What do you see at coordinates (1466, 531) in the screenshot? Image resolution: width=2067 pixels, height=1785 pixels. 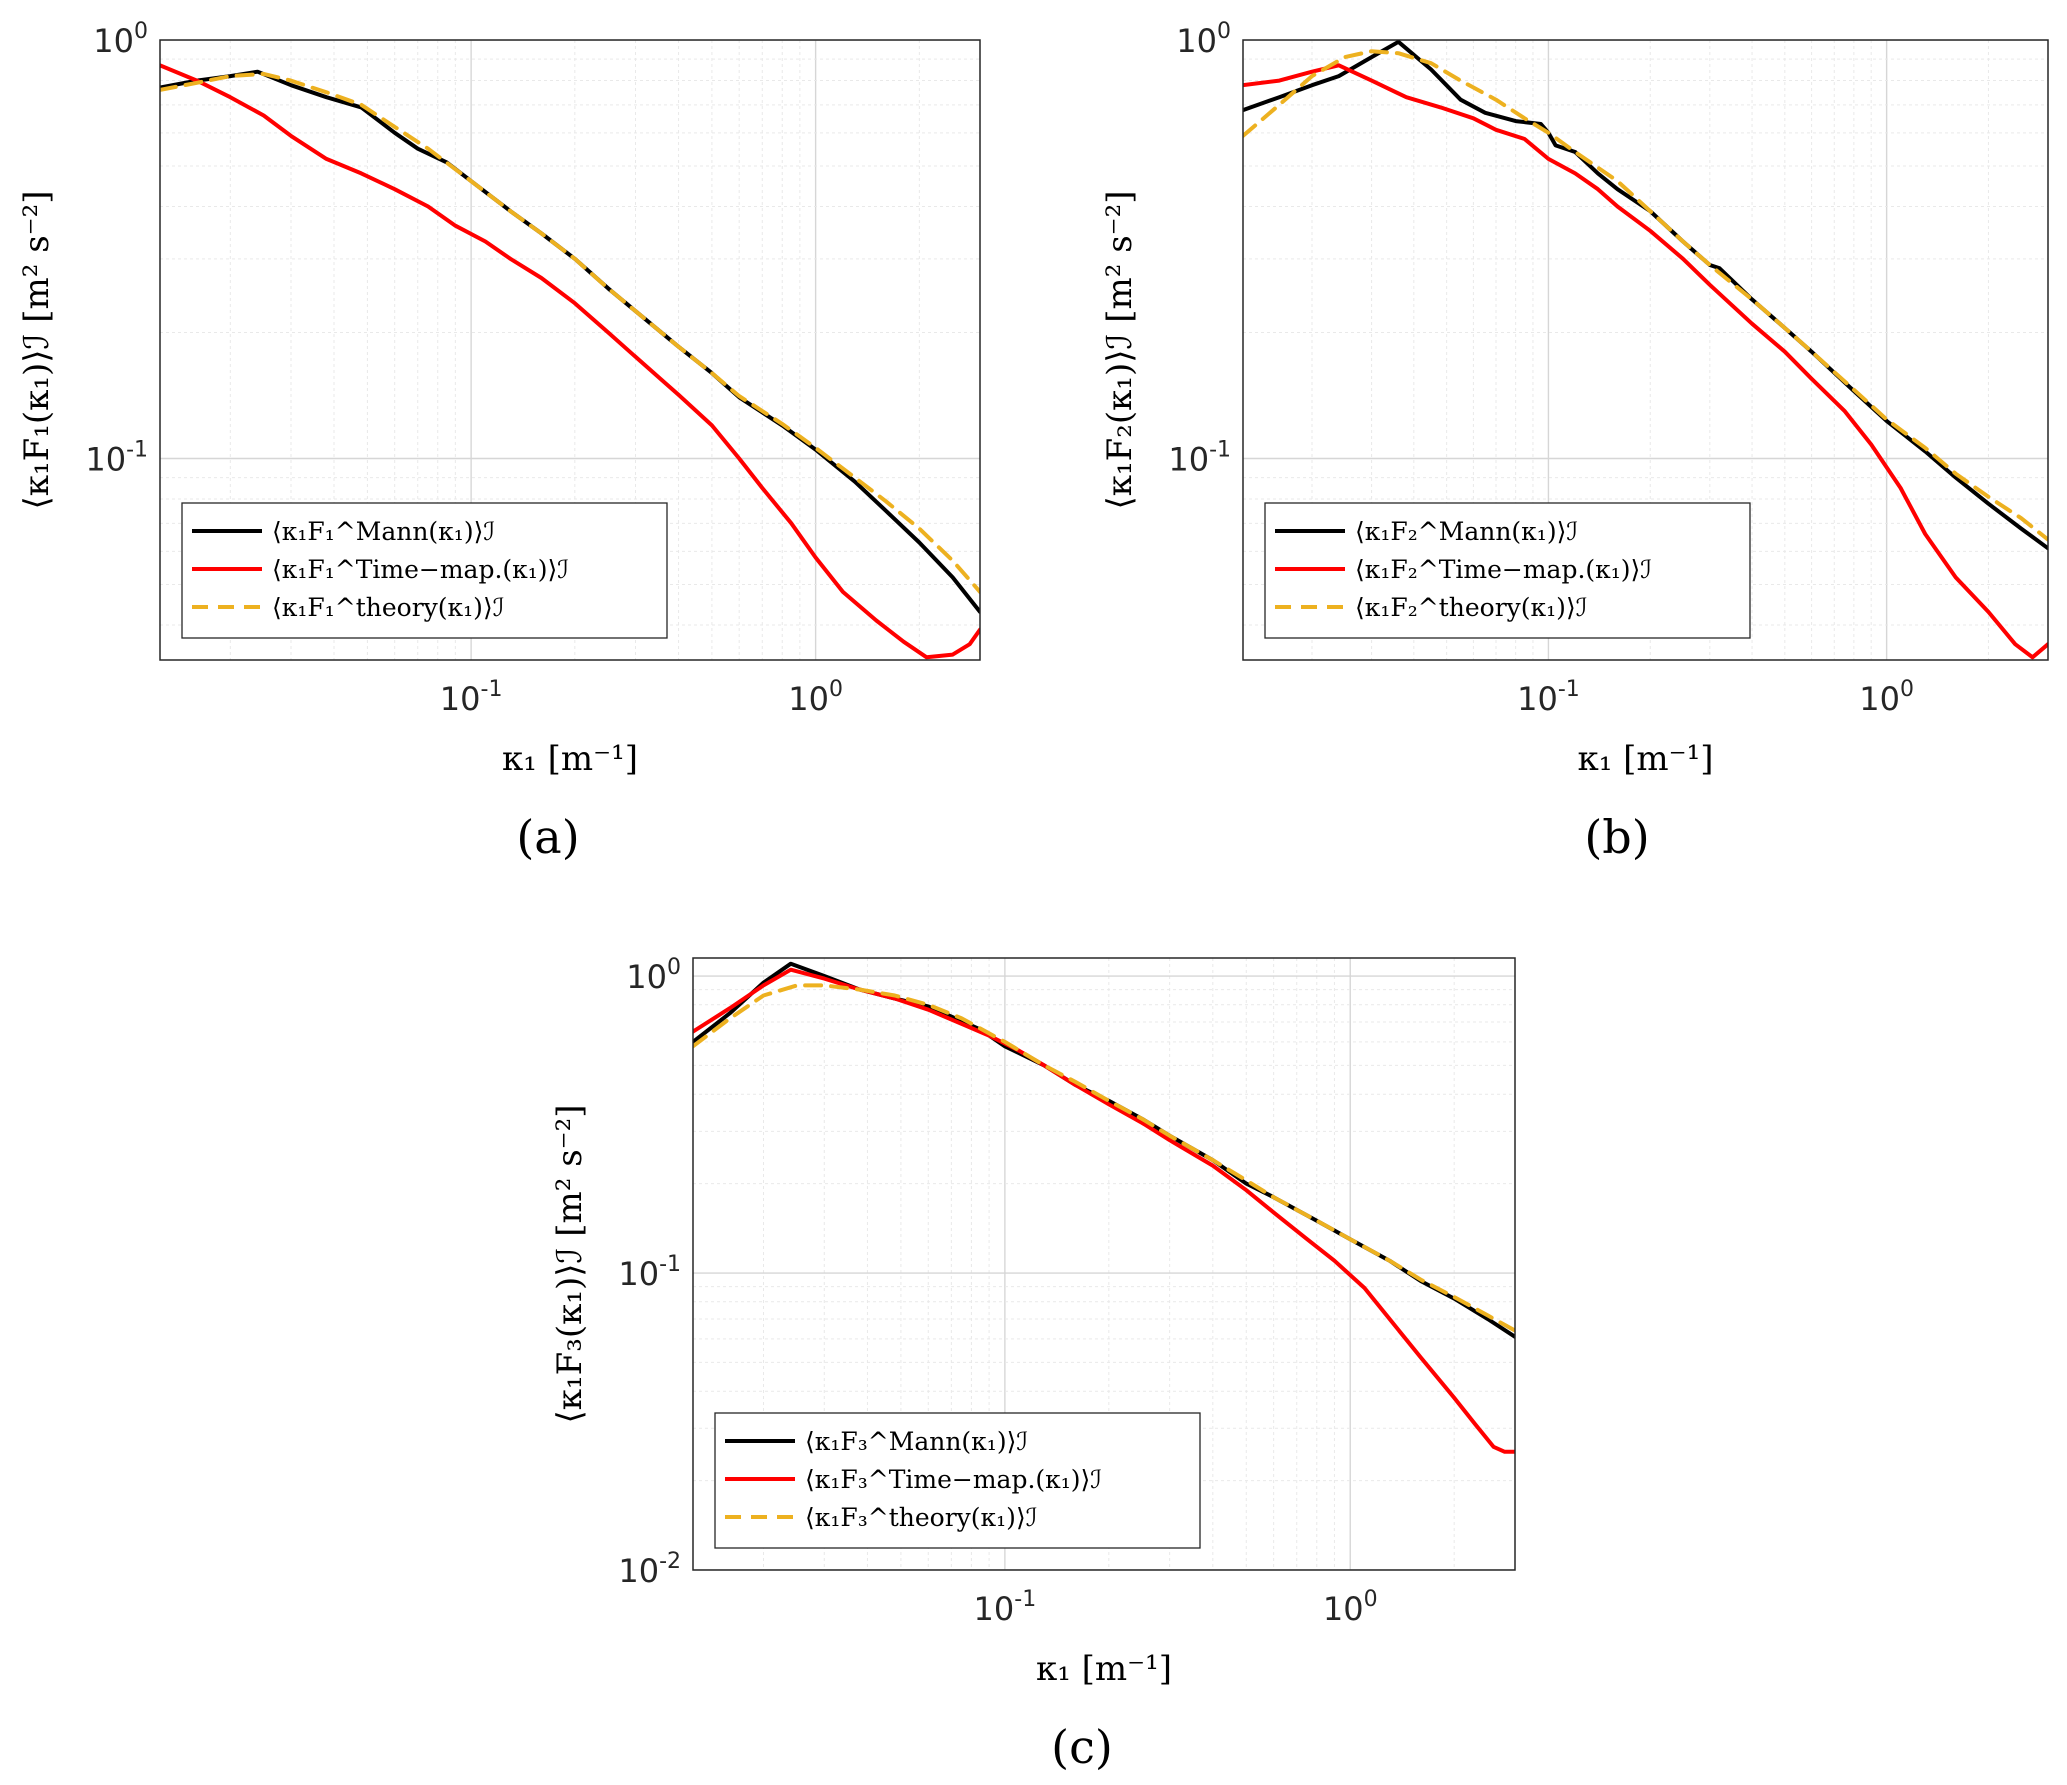 I see `legend-entry: ⟨κ₁F₂^Mann(κ₁)⟩ℐ` at bounding box center [1466, 531].